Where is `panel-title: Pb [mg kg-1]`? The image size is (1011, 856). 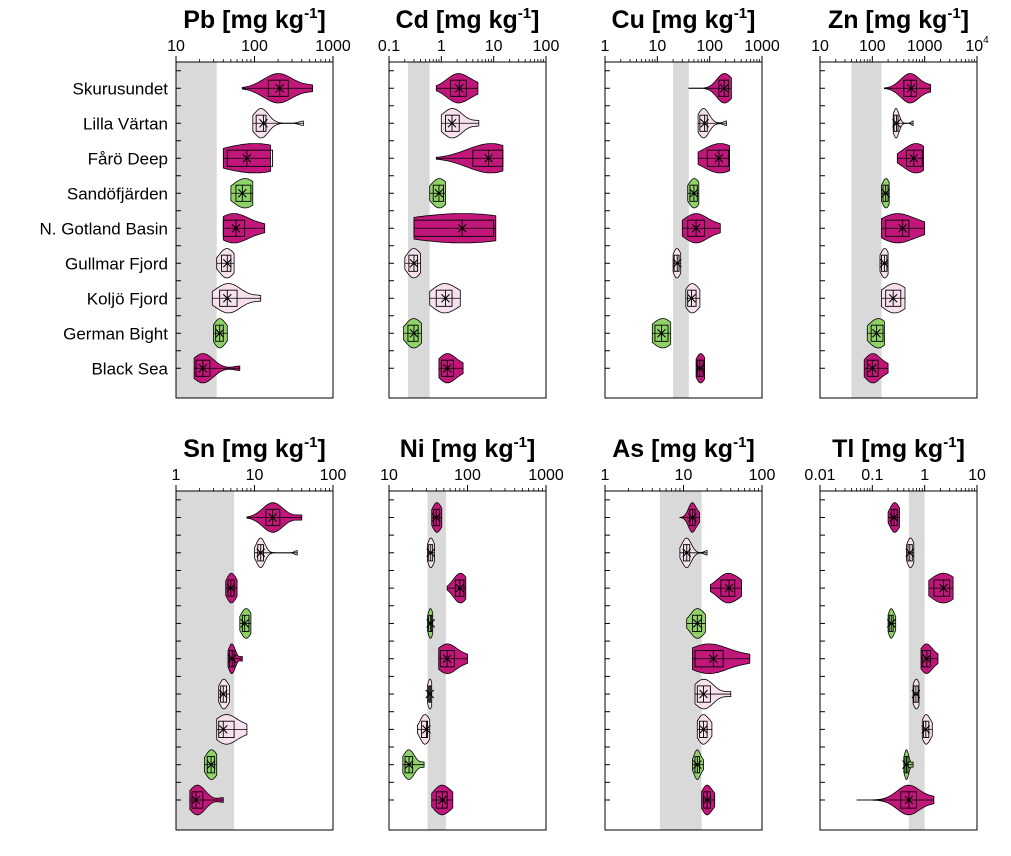
panel-title: Pb [mg kg-1] is located at coordinates (254, 19).